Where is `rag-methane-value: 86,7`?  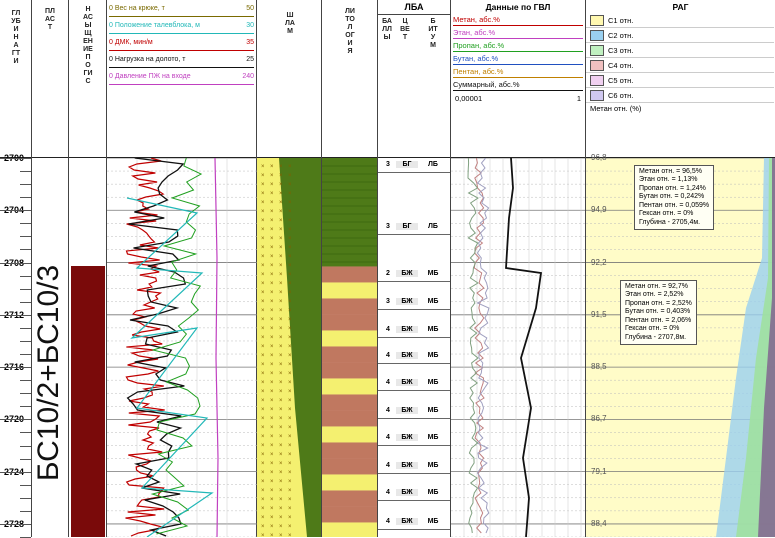
rag-methane-value: 86,7 is located at coordinates (599, 419).